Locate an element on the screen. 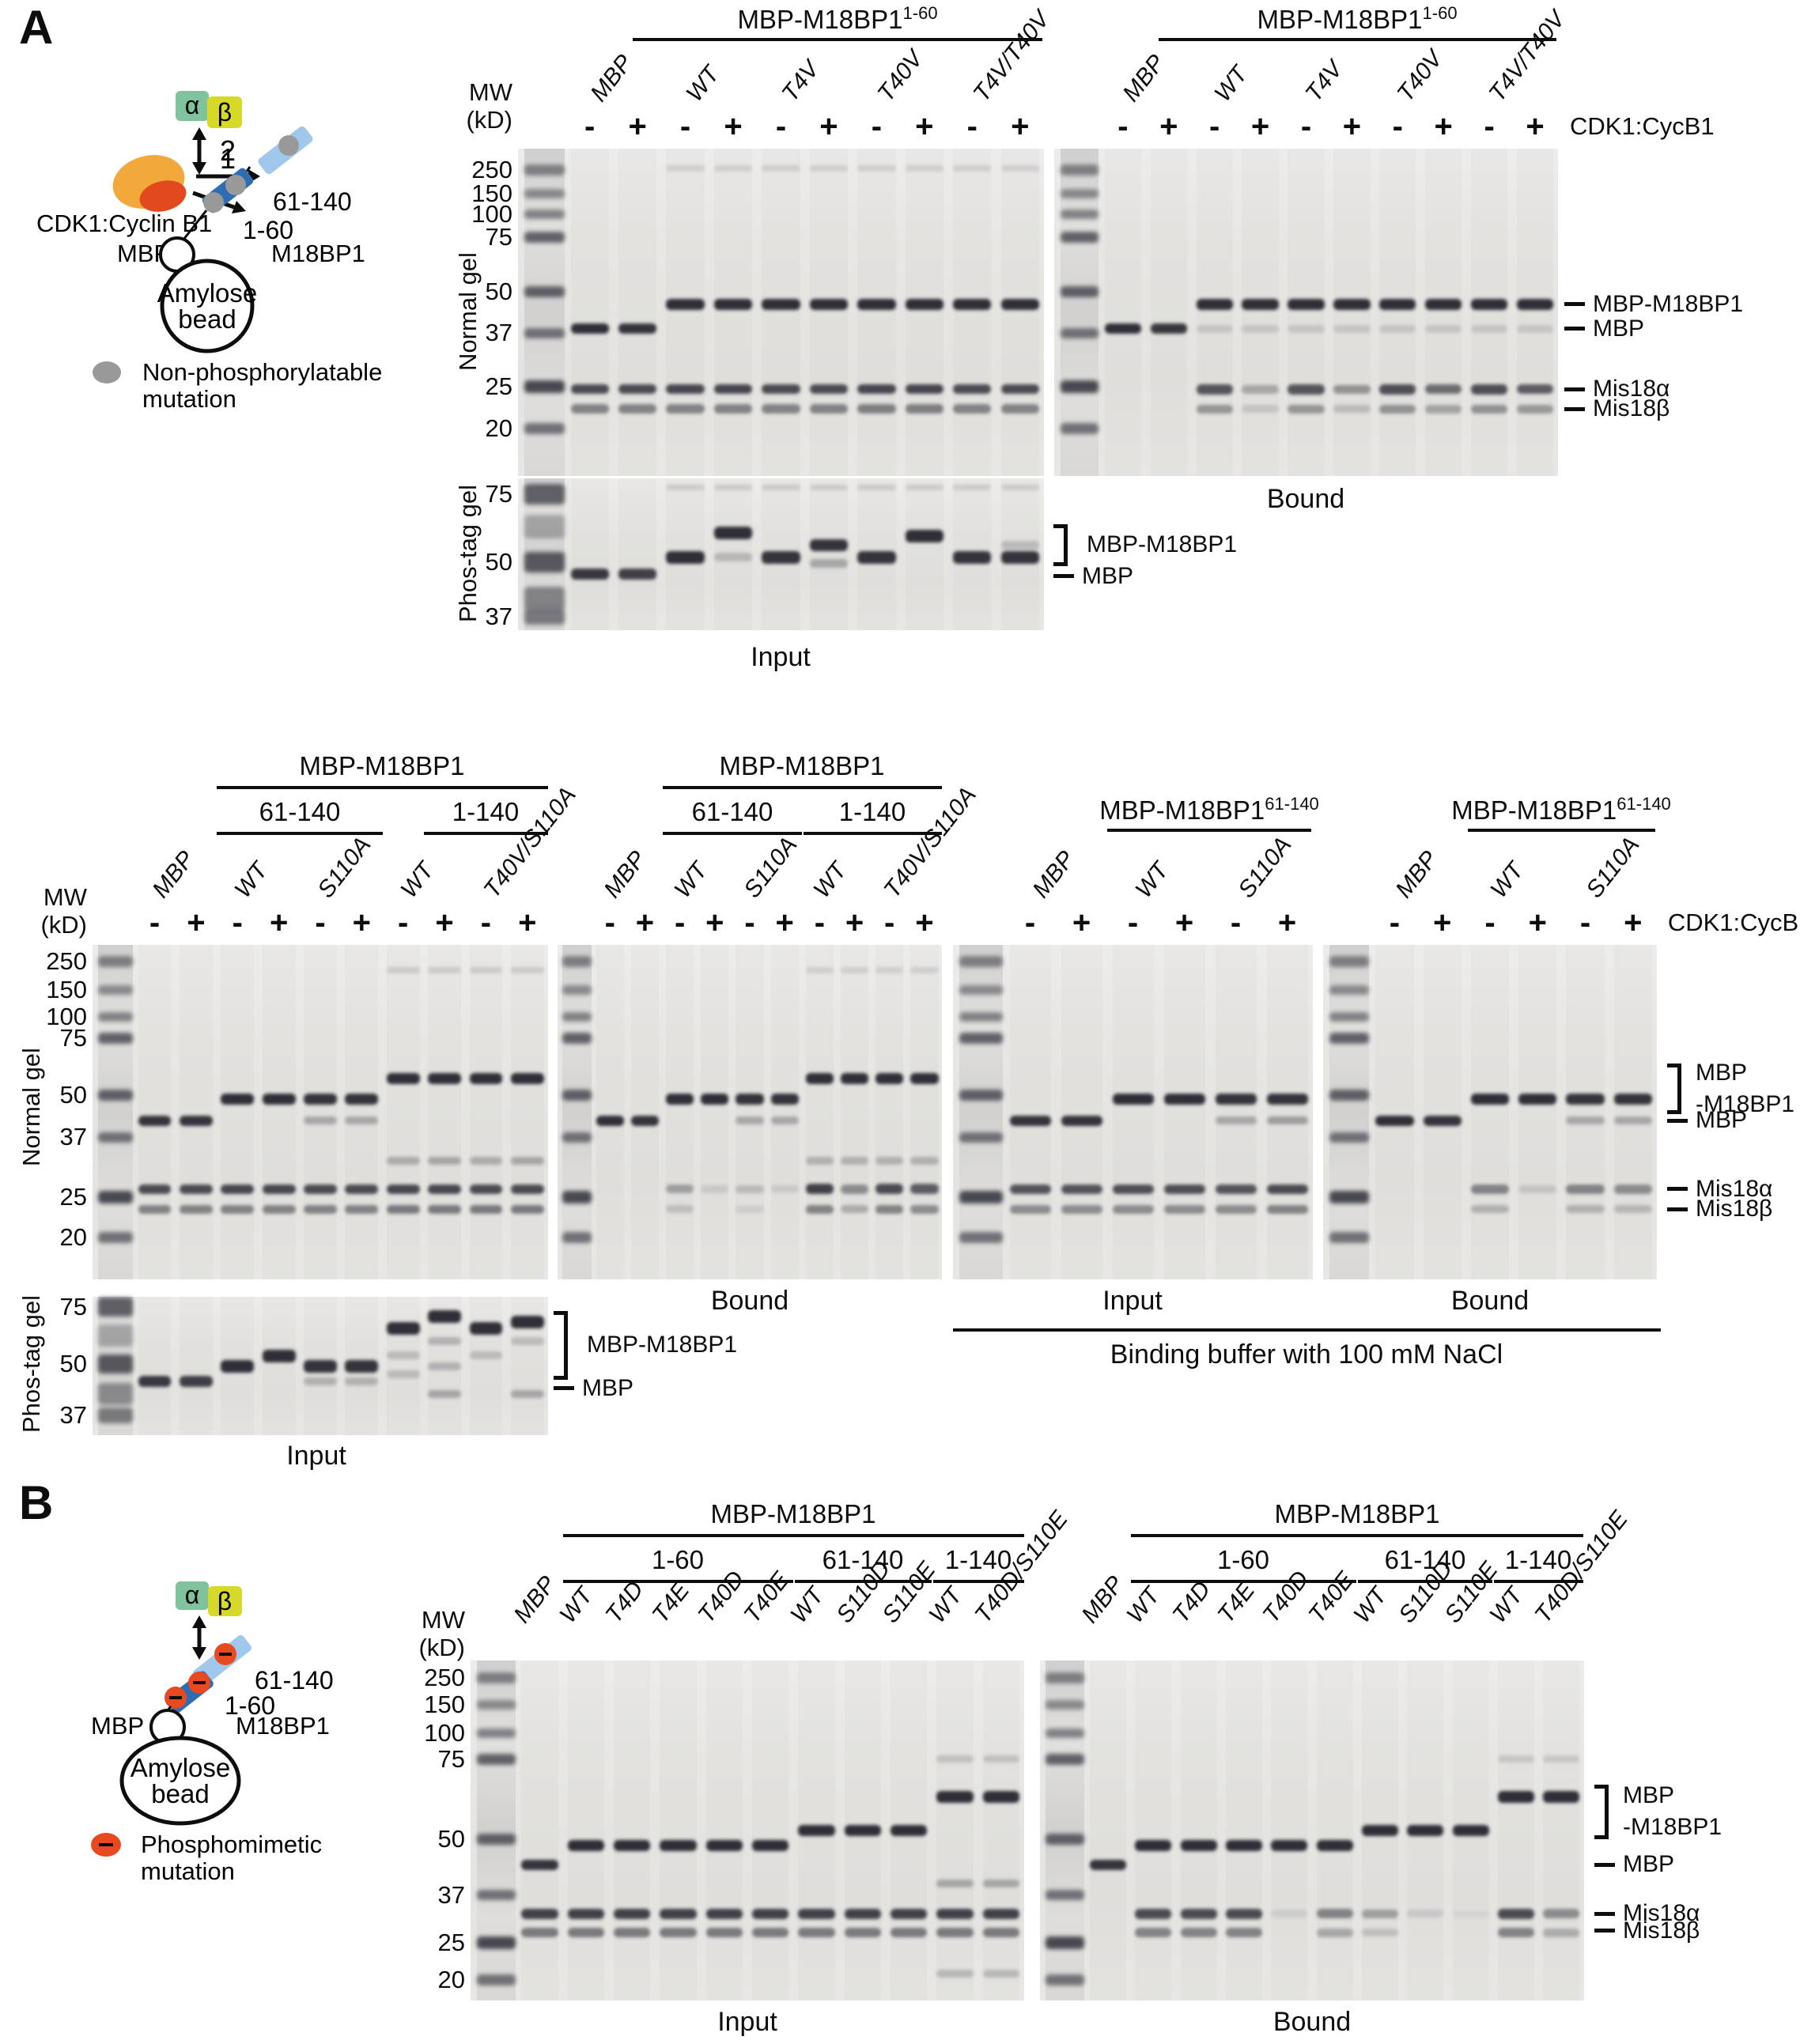 This screenshot has height=2044, width=1800. header-line is located at coordinates (802, 787).